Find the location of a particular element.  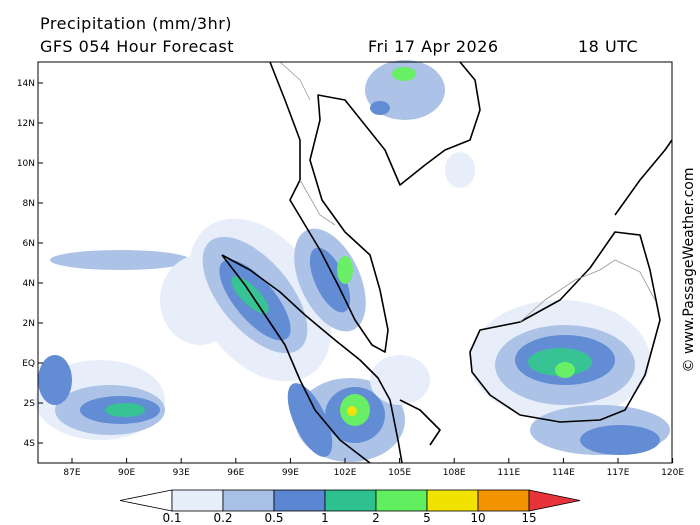

forecast-label: GFS 054 Hour Forecast is located at coordinates (137, 46).